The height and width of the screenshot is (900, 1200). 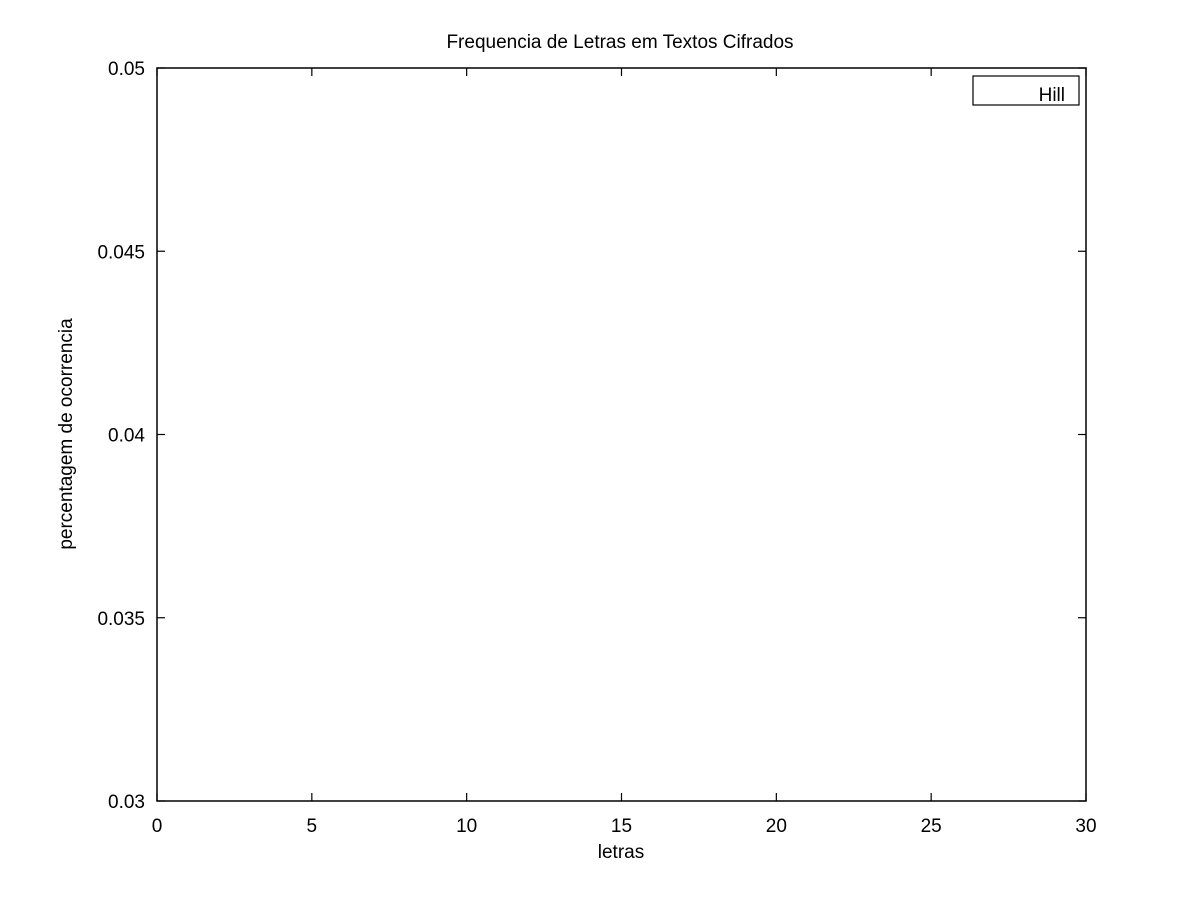 I want to click on y-tick-label: 0.04, so click(x=126, y=436).